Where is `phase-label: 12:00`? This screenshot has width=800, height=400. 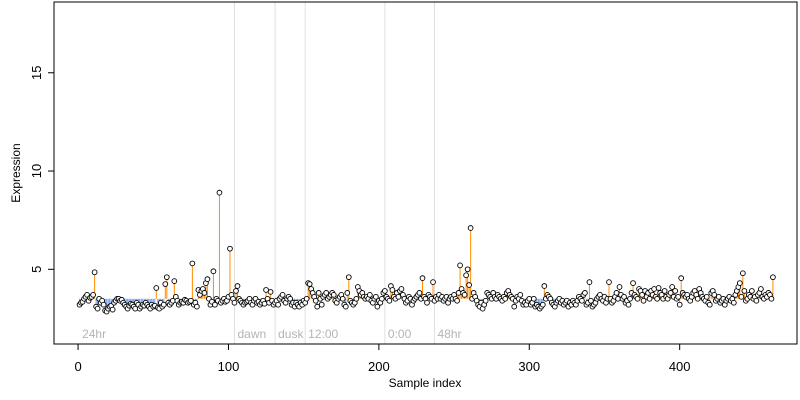
phase-label: 12:00 is located at coordinates (323, 334).